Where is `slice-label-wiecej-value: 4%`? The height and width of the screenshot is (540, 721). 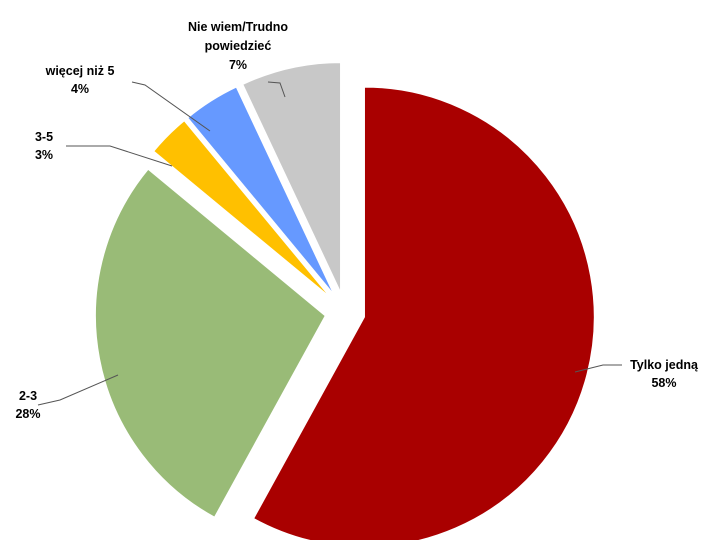 slice-label-wiecej-value: 4% is located at coordinates (80, 89).